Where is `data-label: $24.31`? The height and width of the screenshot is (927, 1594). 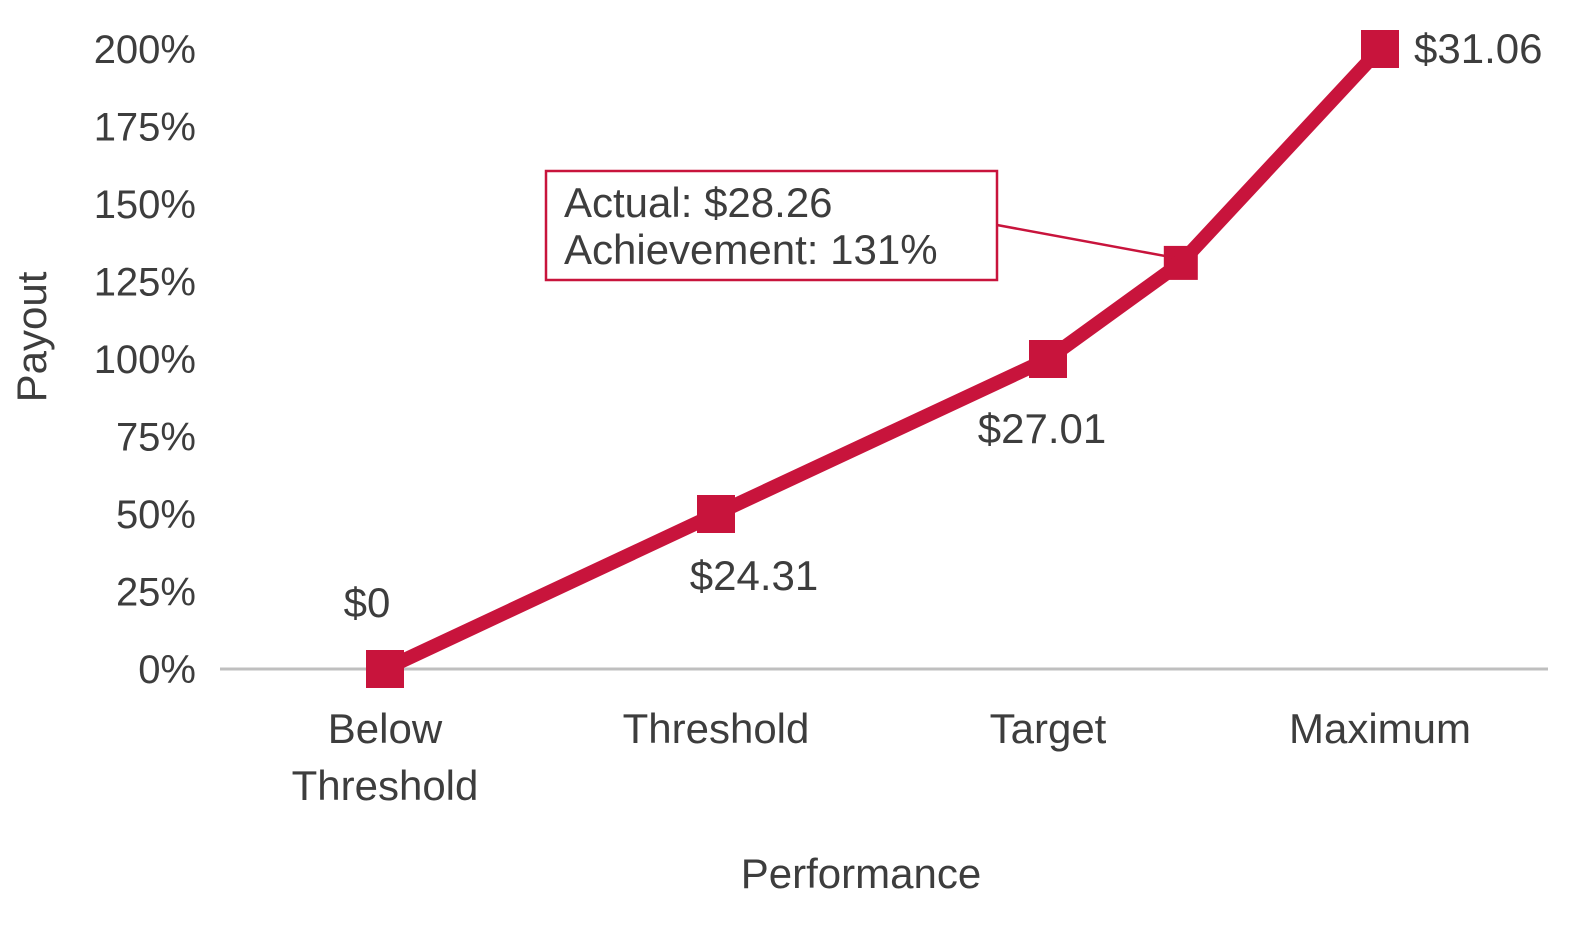 data-label: $24.31 is located at coordinates (754, 575).